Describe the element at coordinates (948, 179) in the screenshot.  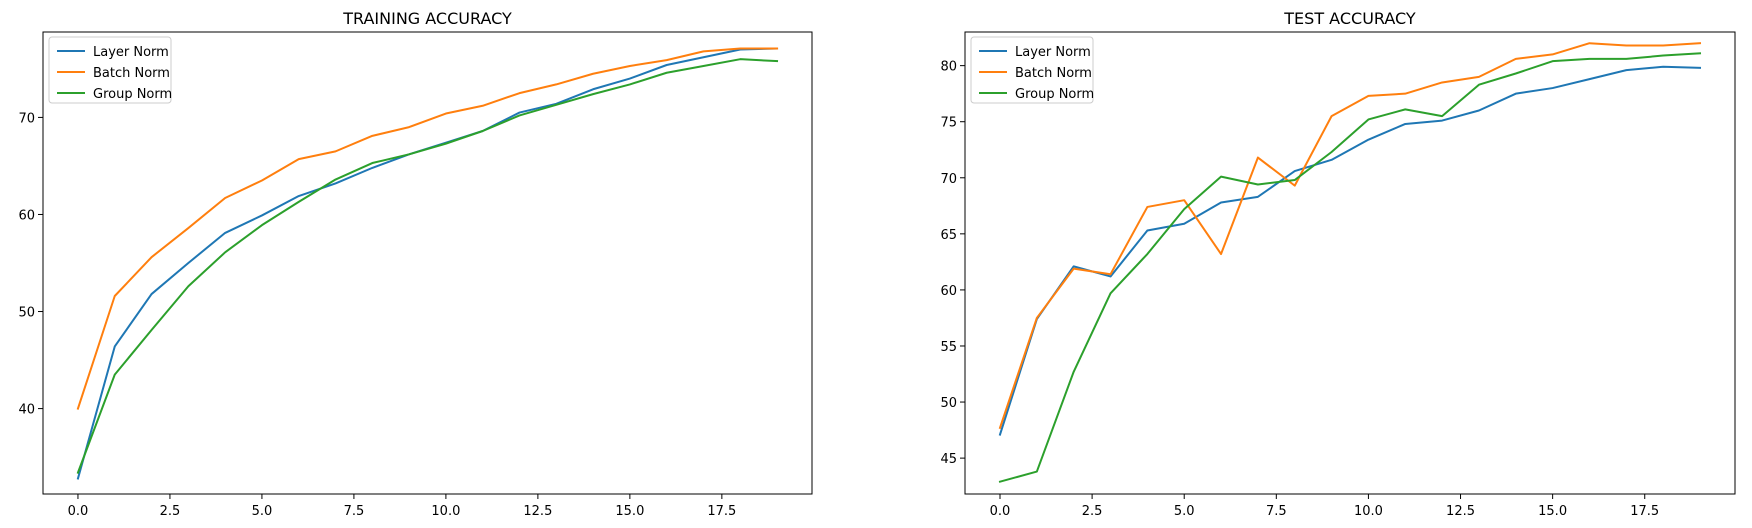
I see `test-y-tick-label: 70` at that location.